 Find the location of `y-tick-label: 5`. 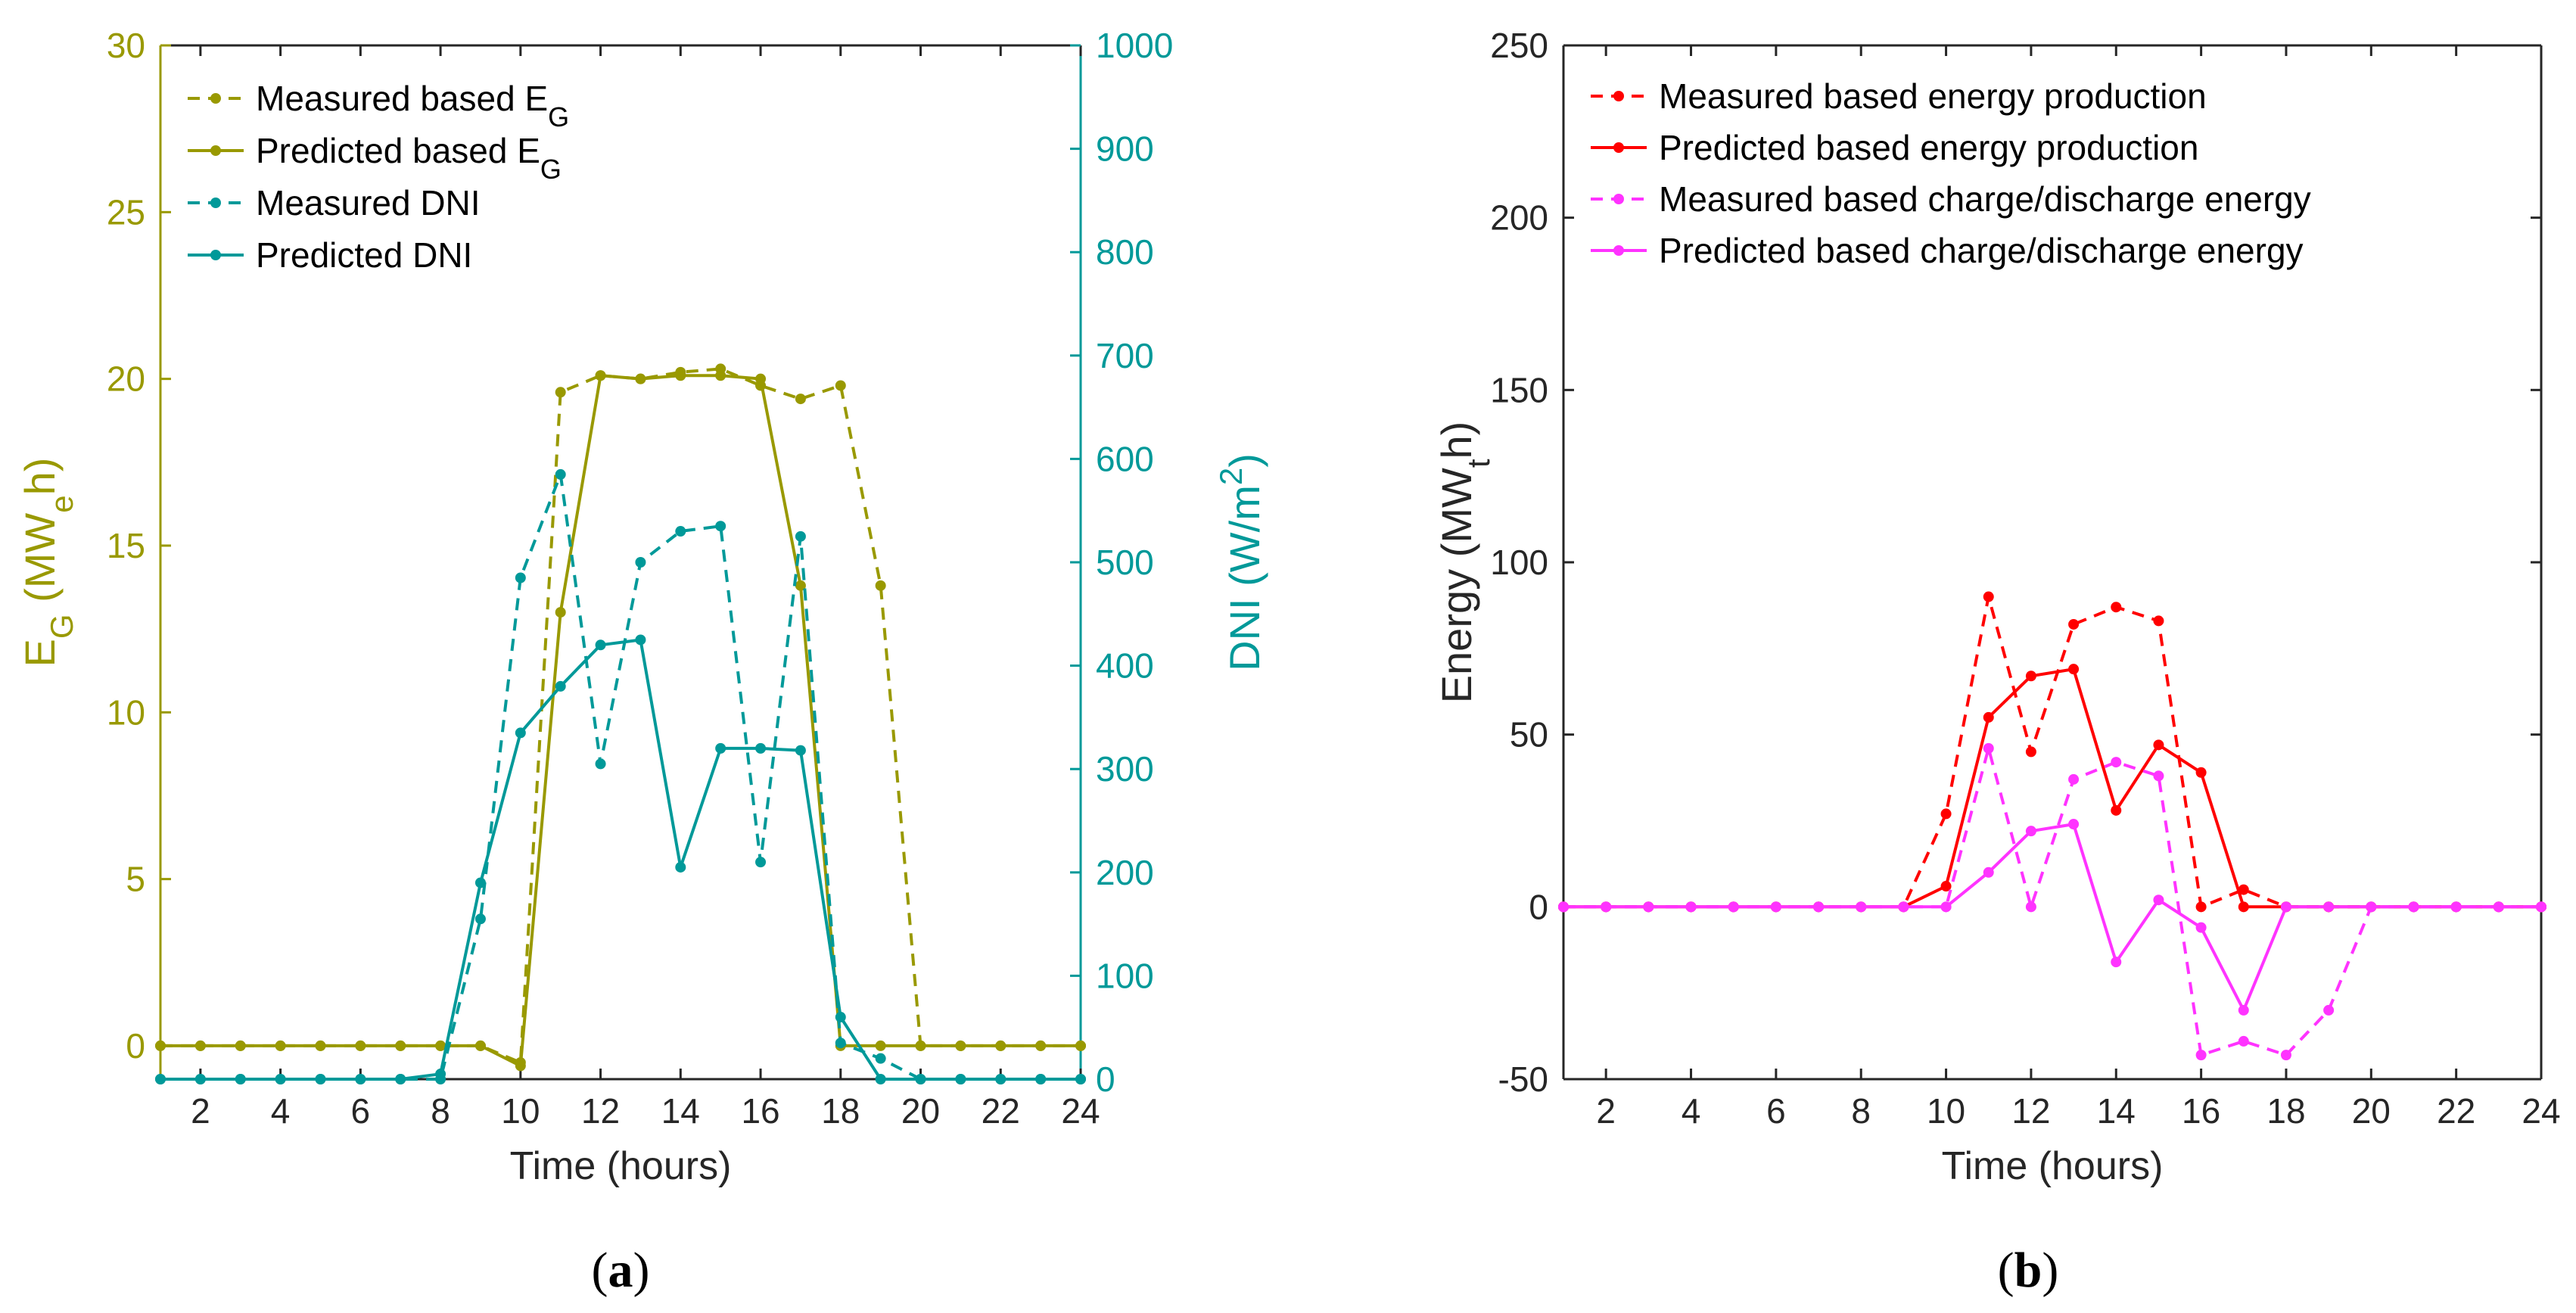

y-tick-label: 5 is located at coordinates (135, 879).